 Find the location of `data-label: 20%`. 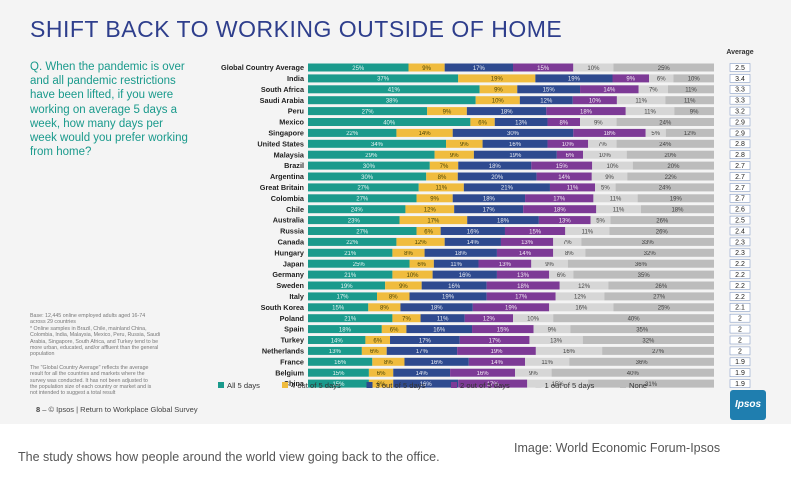

data-label: 20% is located at coordinates (497, 178).